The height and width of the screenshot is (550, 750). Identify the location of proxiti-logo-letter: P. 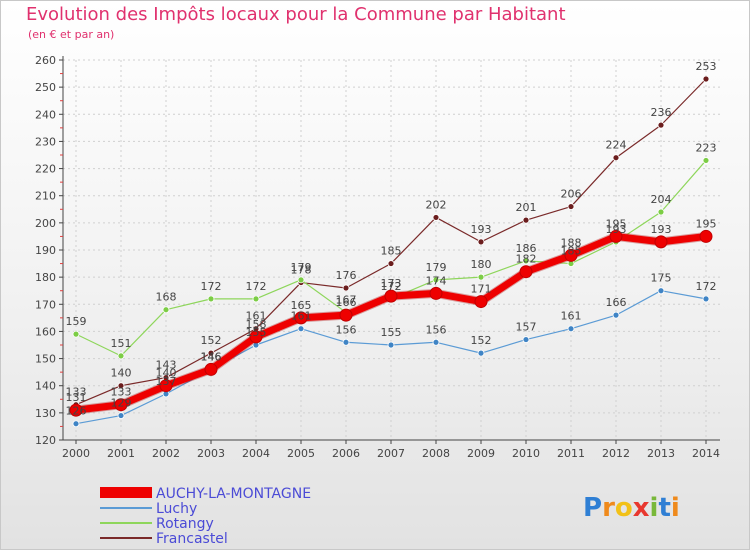
(592, 508).